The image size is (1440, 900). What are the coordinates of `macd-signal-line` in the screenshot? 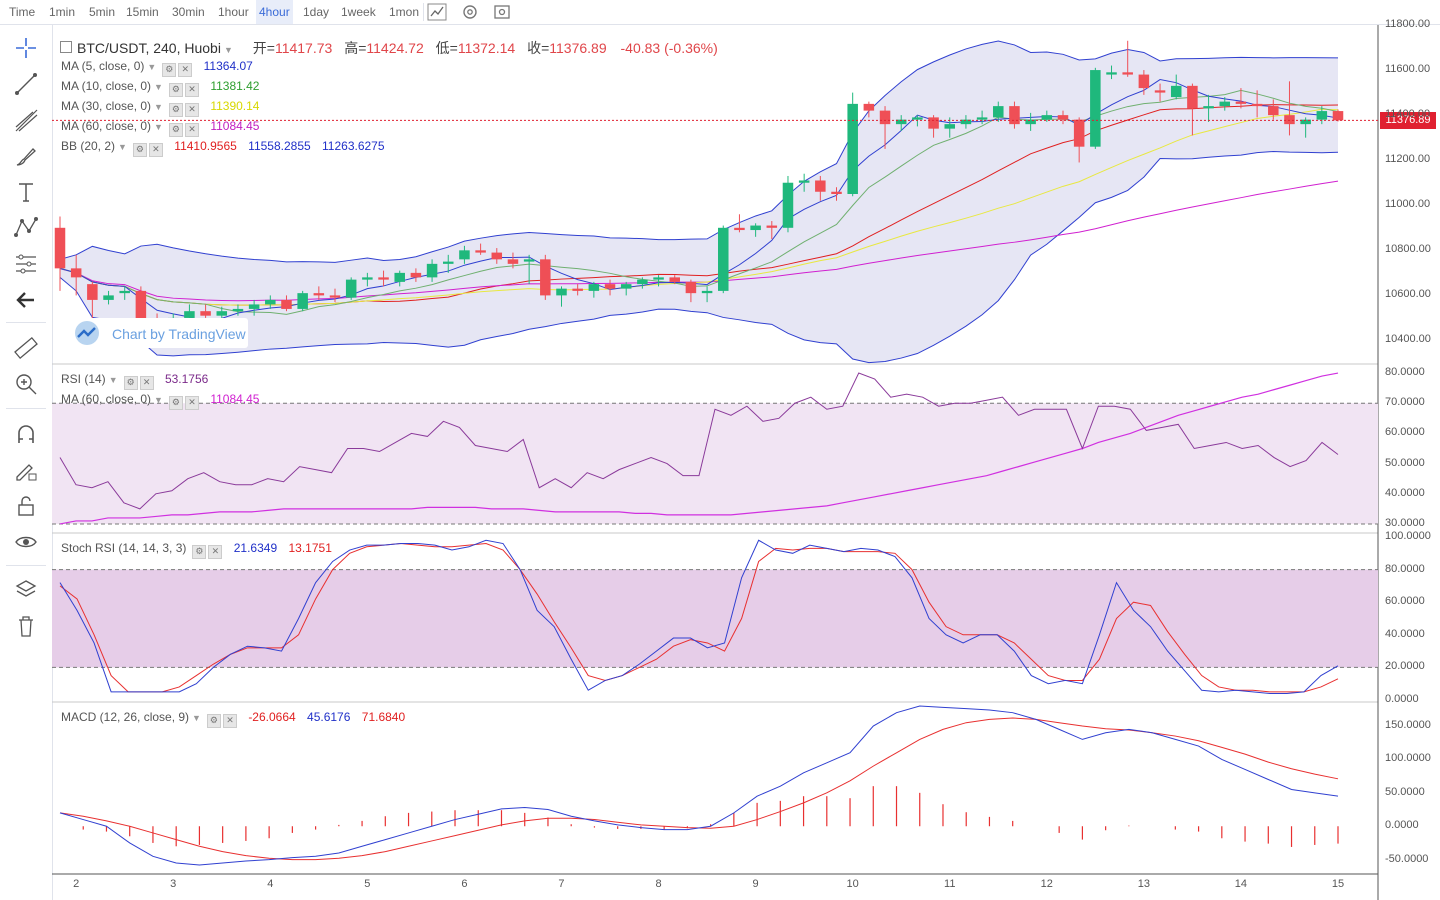 It's located at (699, 789).